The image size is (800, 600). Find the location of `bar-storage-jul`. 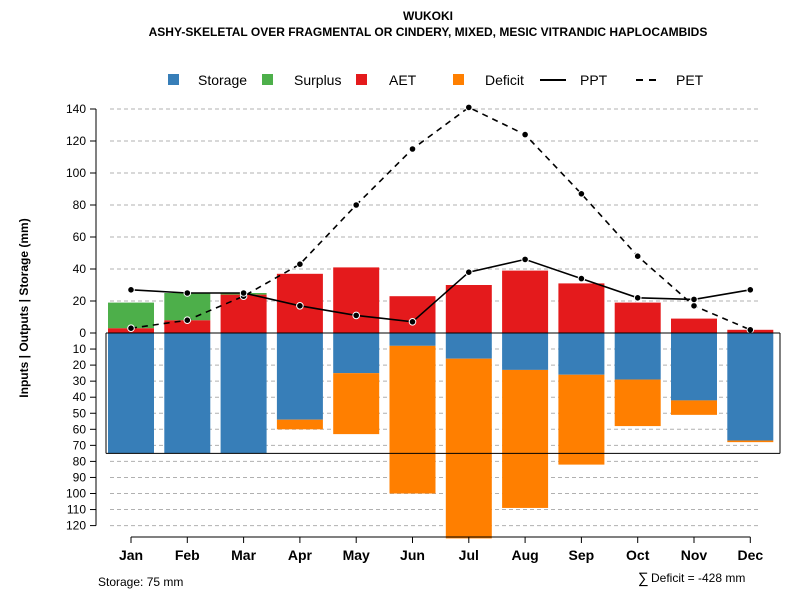

bar-storage-jul is located at coordinates (468, 346).